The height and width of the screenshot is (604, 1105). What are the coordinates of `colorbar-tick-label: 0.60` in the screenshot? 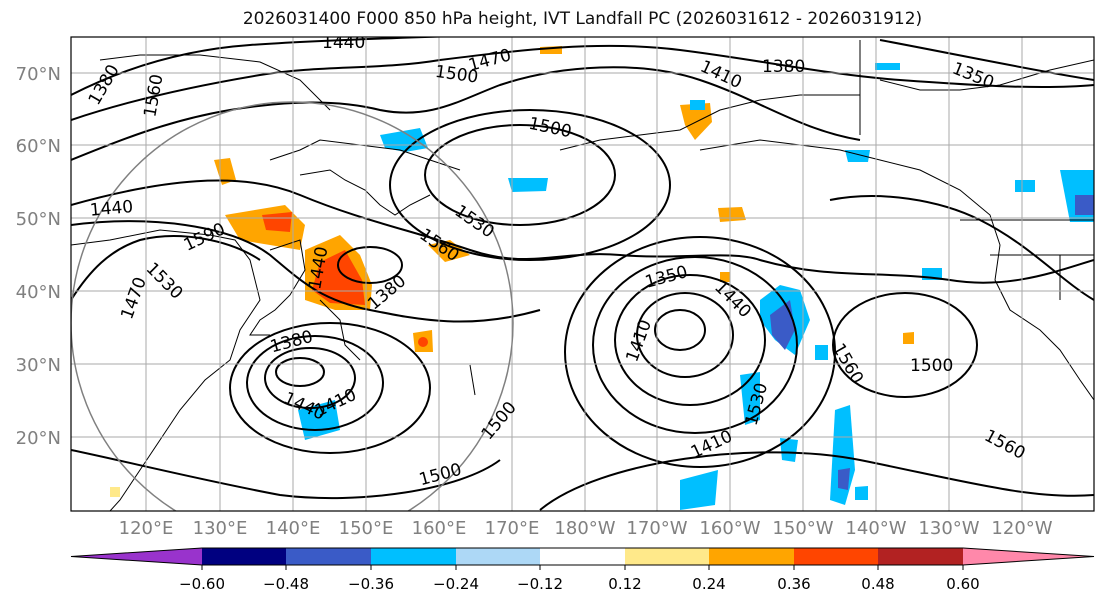 It's located at (962, 584).